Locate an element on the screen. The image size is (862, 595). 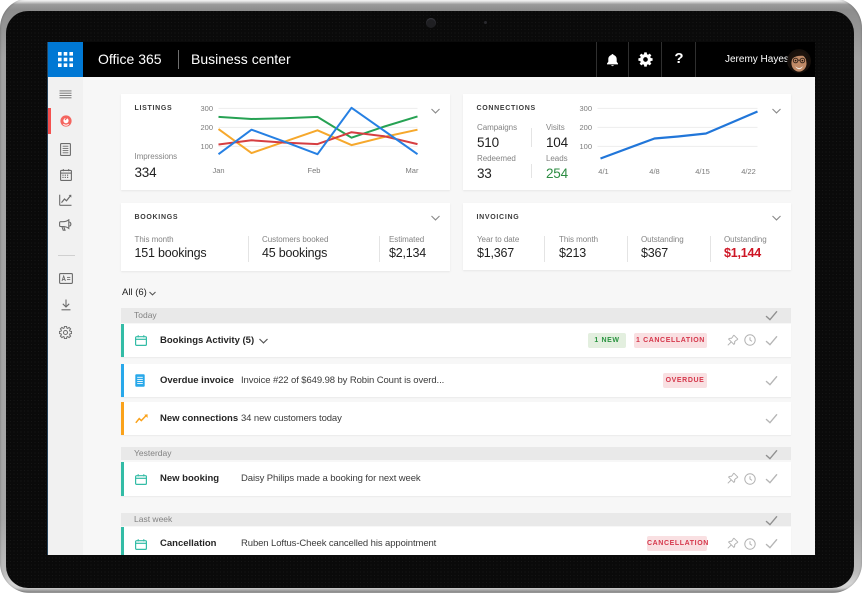
svg-text: 4/8 is located at coordinates (654, 171).